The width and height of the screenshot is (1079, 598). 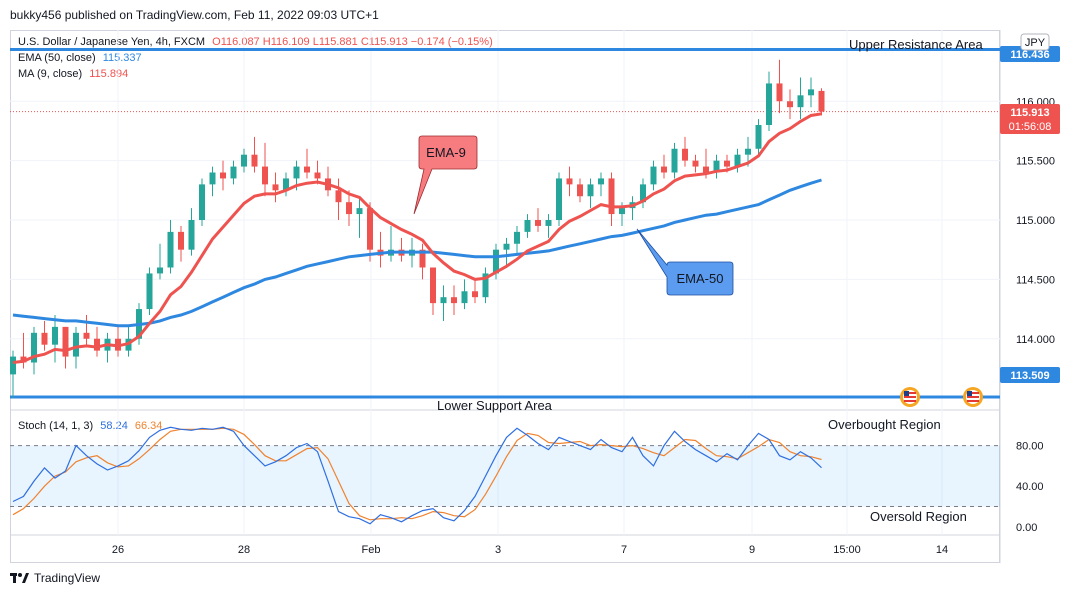 I want to click on support-price-badge, so click(x=1030, y=375).